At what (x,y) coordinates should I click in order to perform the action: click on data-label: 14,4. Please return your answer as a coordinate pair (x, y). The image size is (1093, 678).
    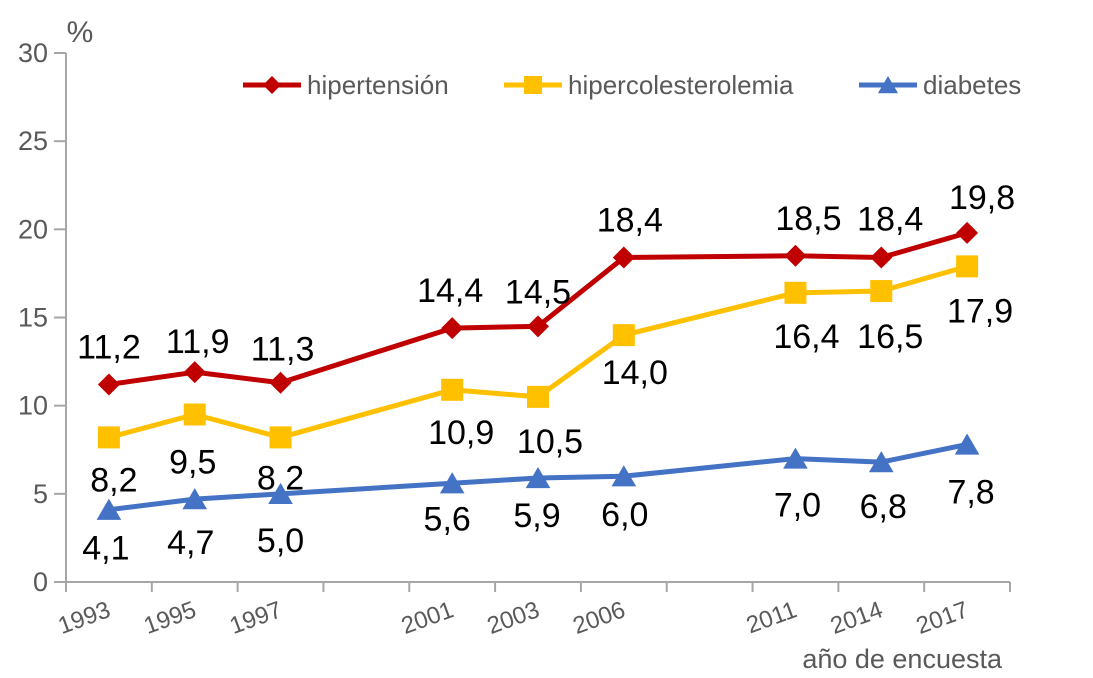
    Looking at the image, I should click on (450, 291).